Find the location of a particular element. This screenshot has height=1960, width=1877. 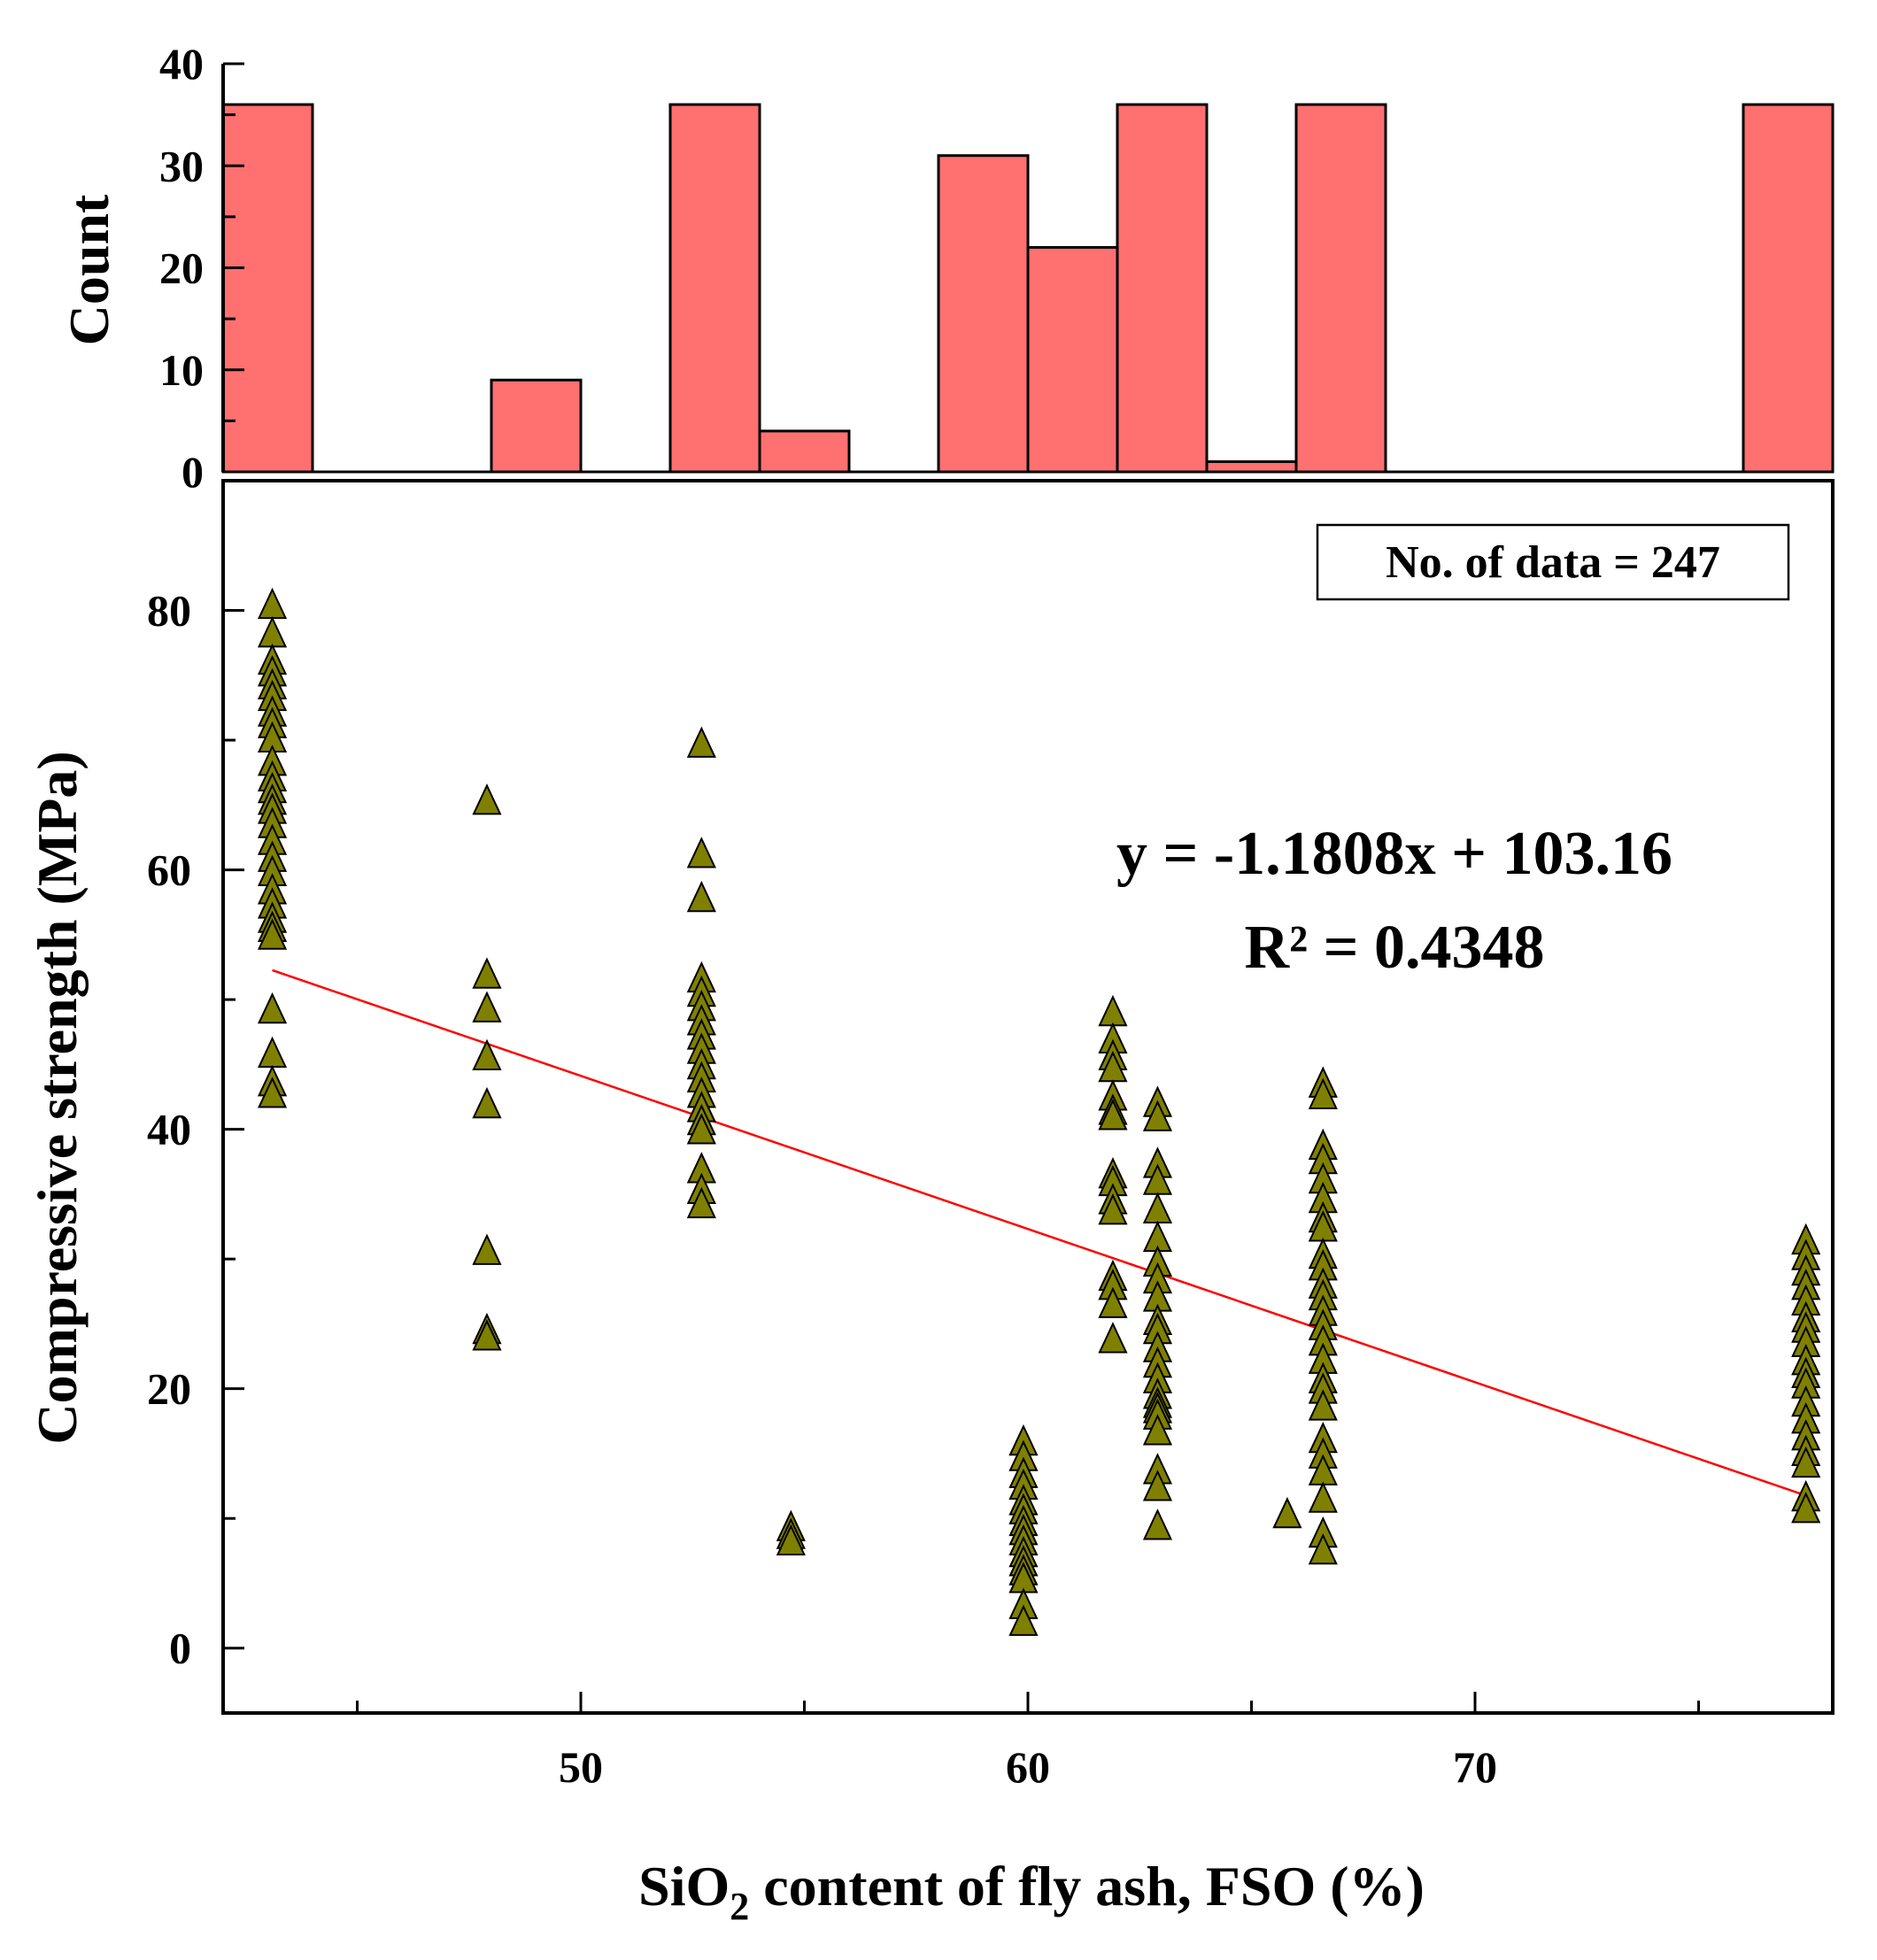

scatter-x-tick-label-2: 70 is located at coordinates (1475, 1767).